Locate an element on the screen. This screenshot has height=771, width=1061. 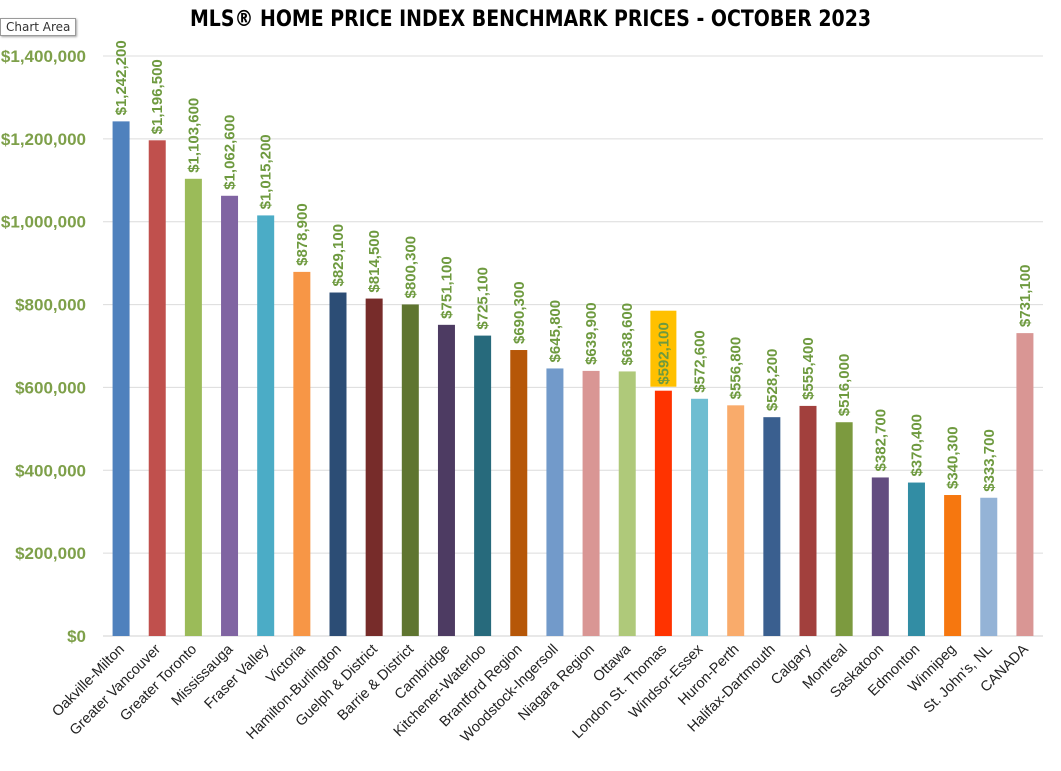
y-tick-label: $1,200,000 is located at coordinates (43, 139).